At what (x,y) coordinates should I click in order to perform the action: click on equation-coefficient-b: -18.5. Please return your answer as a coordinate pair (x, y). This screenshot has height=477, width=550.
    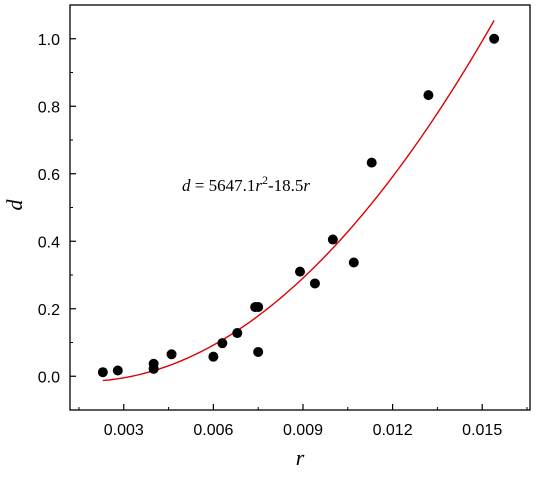
    Looking at the image, I should click on (285, 185).